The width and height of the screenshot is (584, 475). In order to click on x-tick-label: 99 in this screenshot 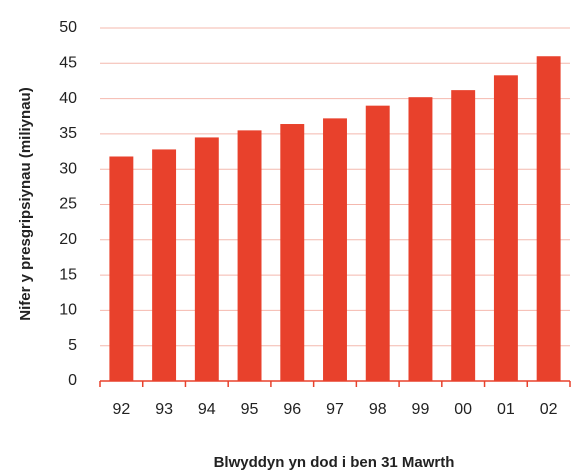, I will do `click(421, 409)`.